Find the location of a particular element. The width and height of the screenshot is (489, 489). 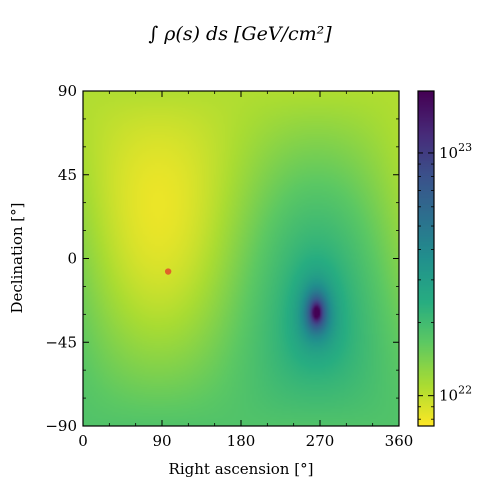

y-tick-label: −90 is located at coordinates (61, 426).